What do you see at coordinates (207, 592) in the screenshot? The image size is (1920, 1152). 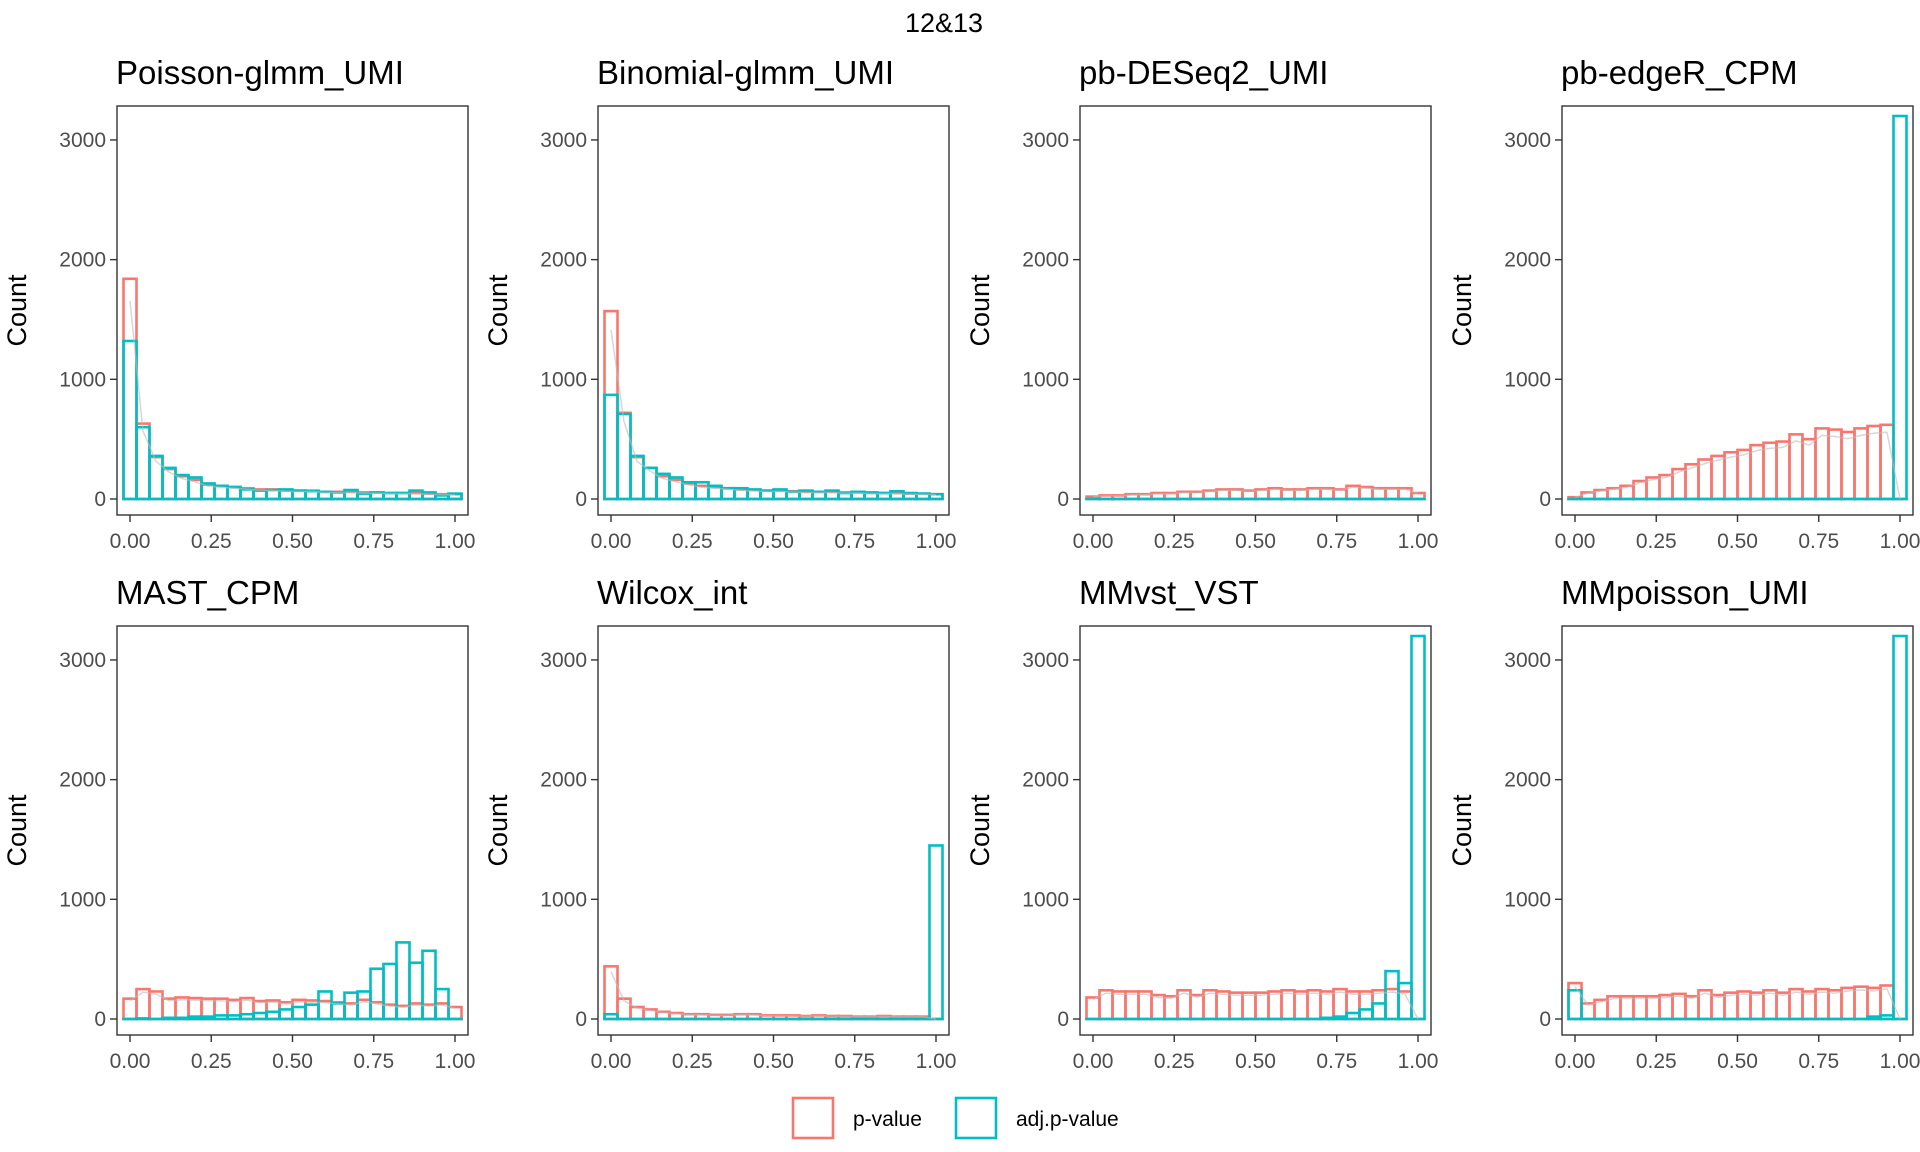 I see `facet-title: MAST_CPM` at bounding box center [207, 592].